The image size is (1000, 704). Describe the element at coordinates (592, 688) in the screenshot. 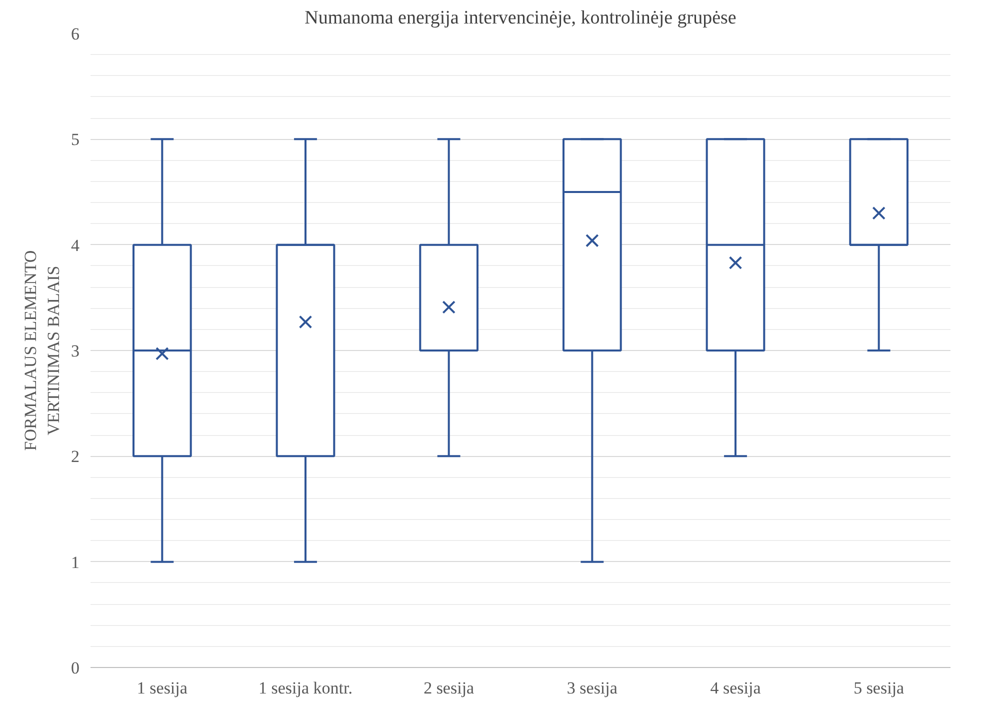

I see `x-tick-label: 3 sesija` at that location.